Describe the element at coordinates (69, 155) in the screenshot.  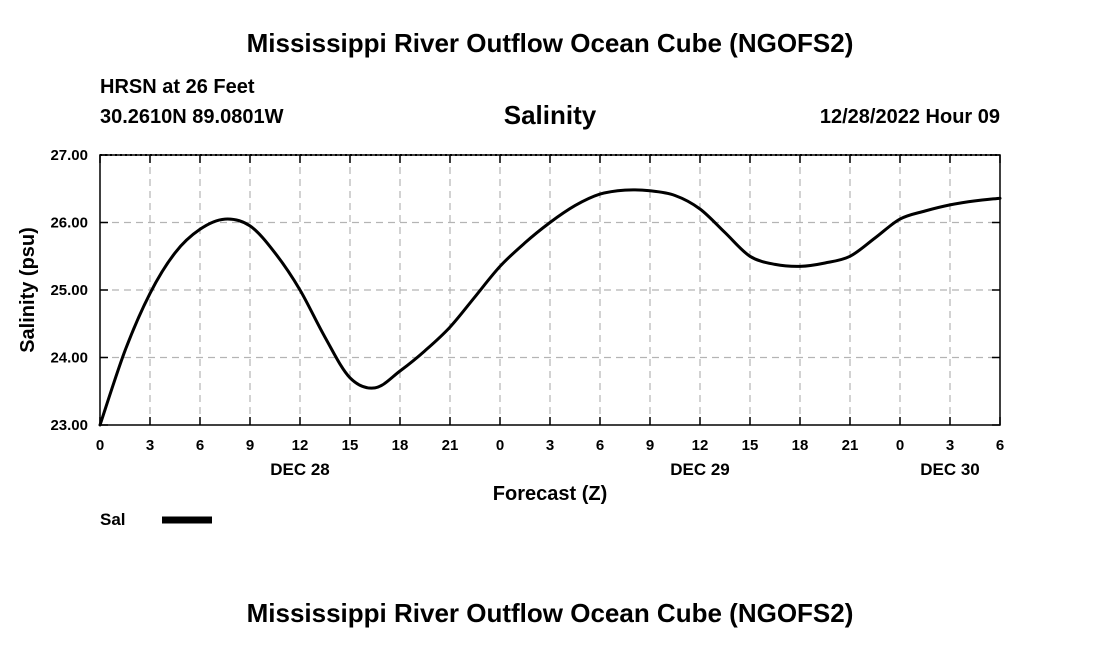
I see `y-tick-label: 27.00` at that location.